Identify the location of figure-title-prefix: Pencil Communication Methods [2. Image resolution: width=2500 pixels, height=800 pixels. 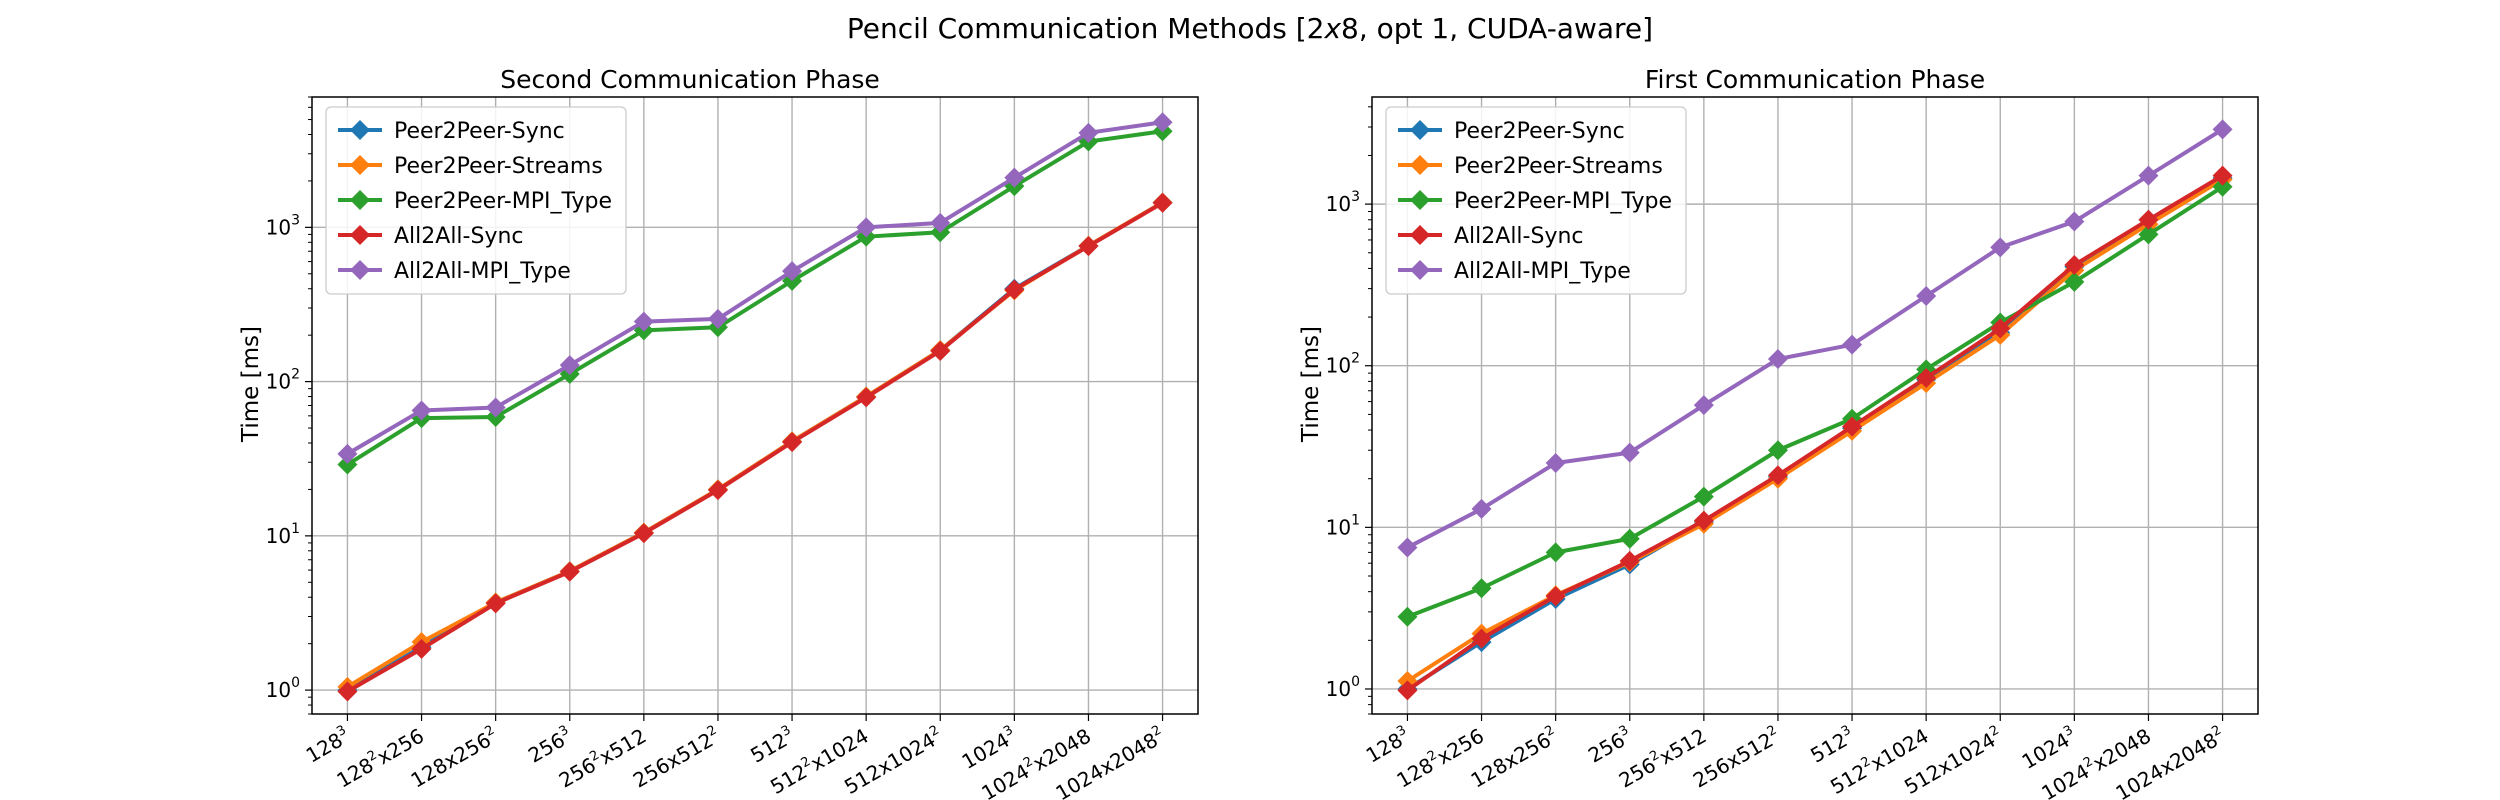
(1086, 28).